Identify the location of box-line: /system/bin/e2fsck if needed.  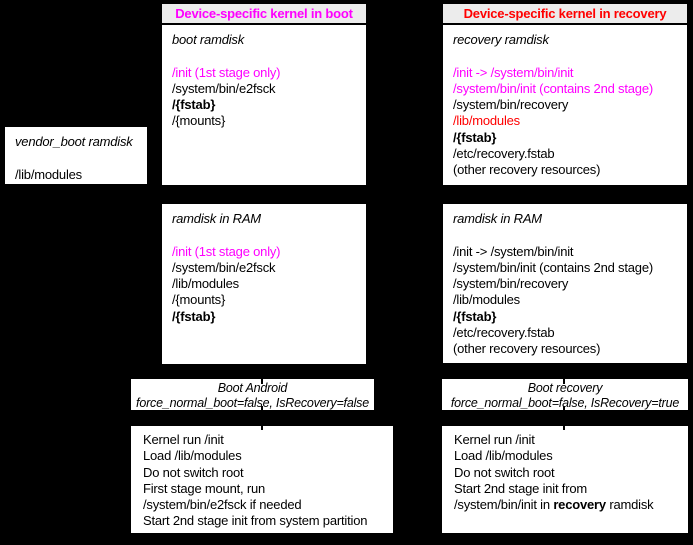
(222, 505).